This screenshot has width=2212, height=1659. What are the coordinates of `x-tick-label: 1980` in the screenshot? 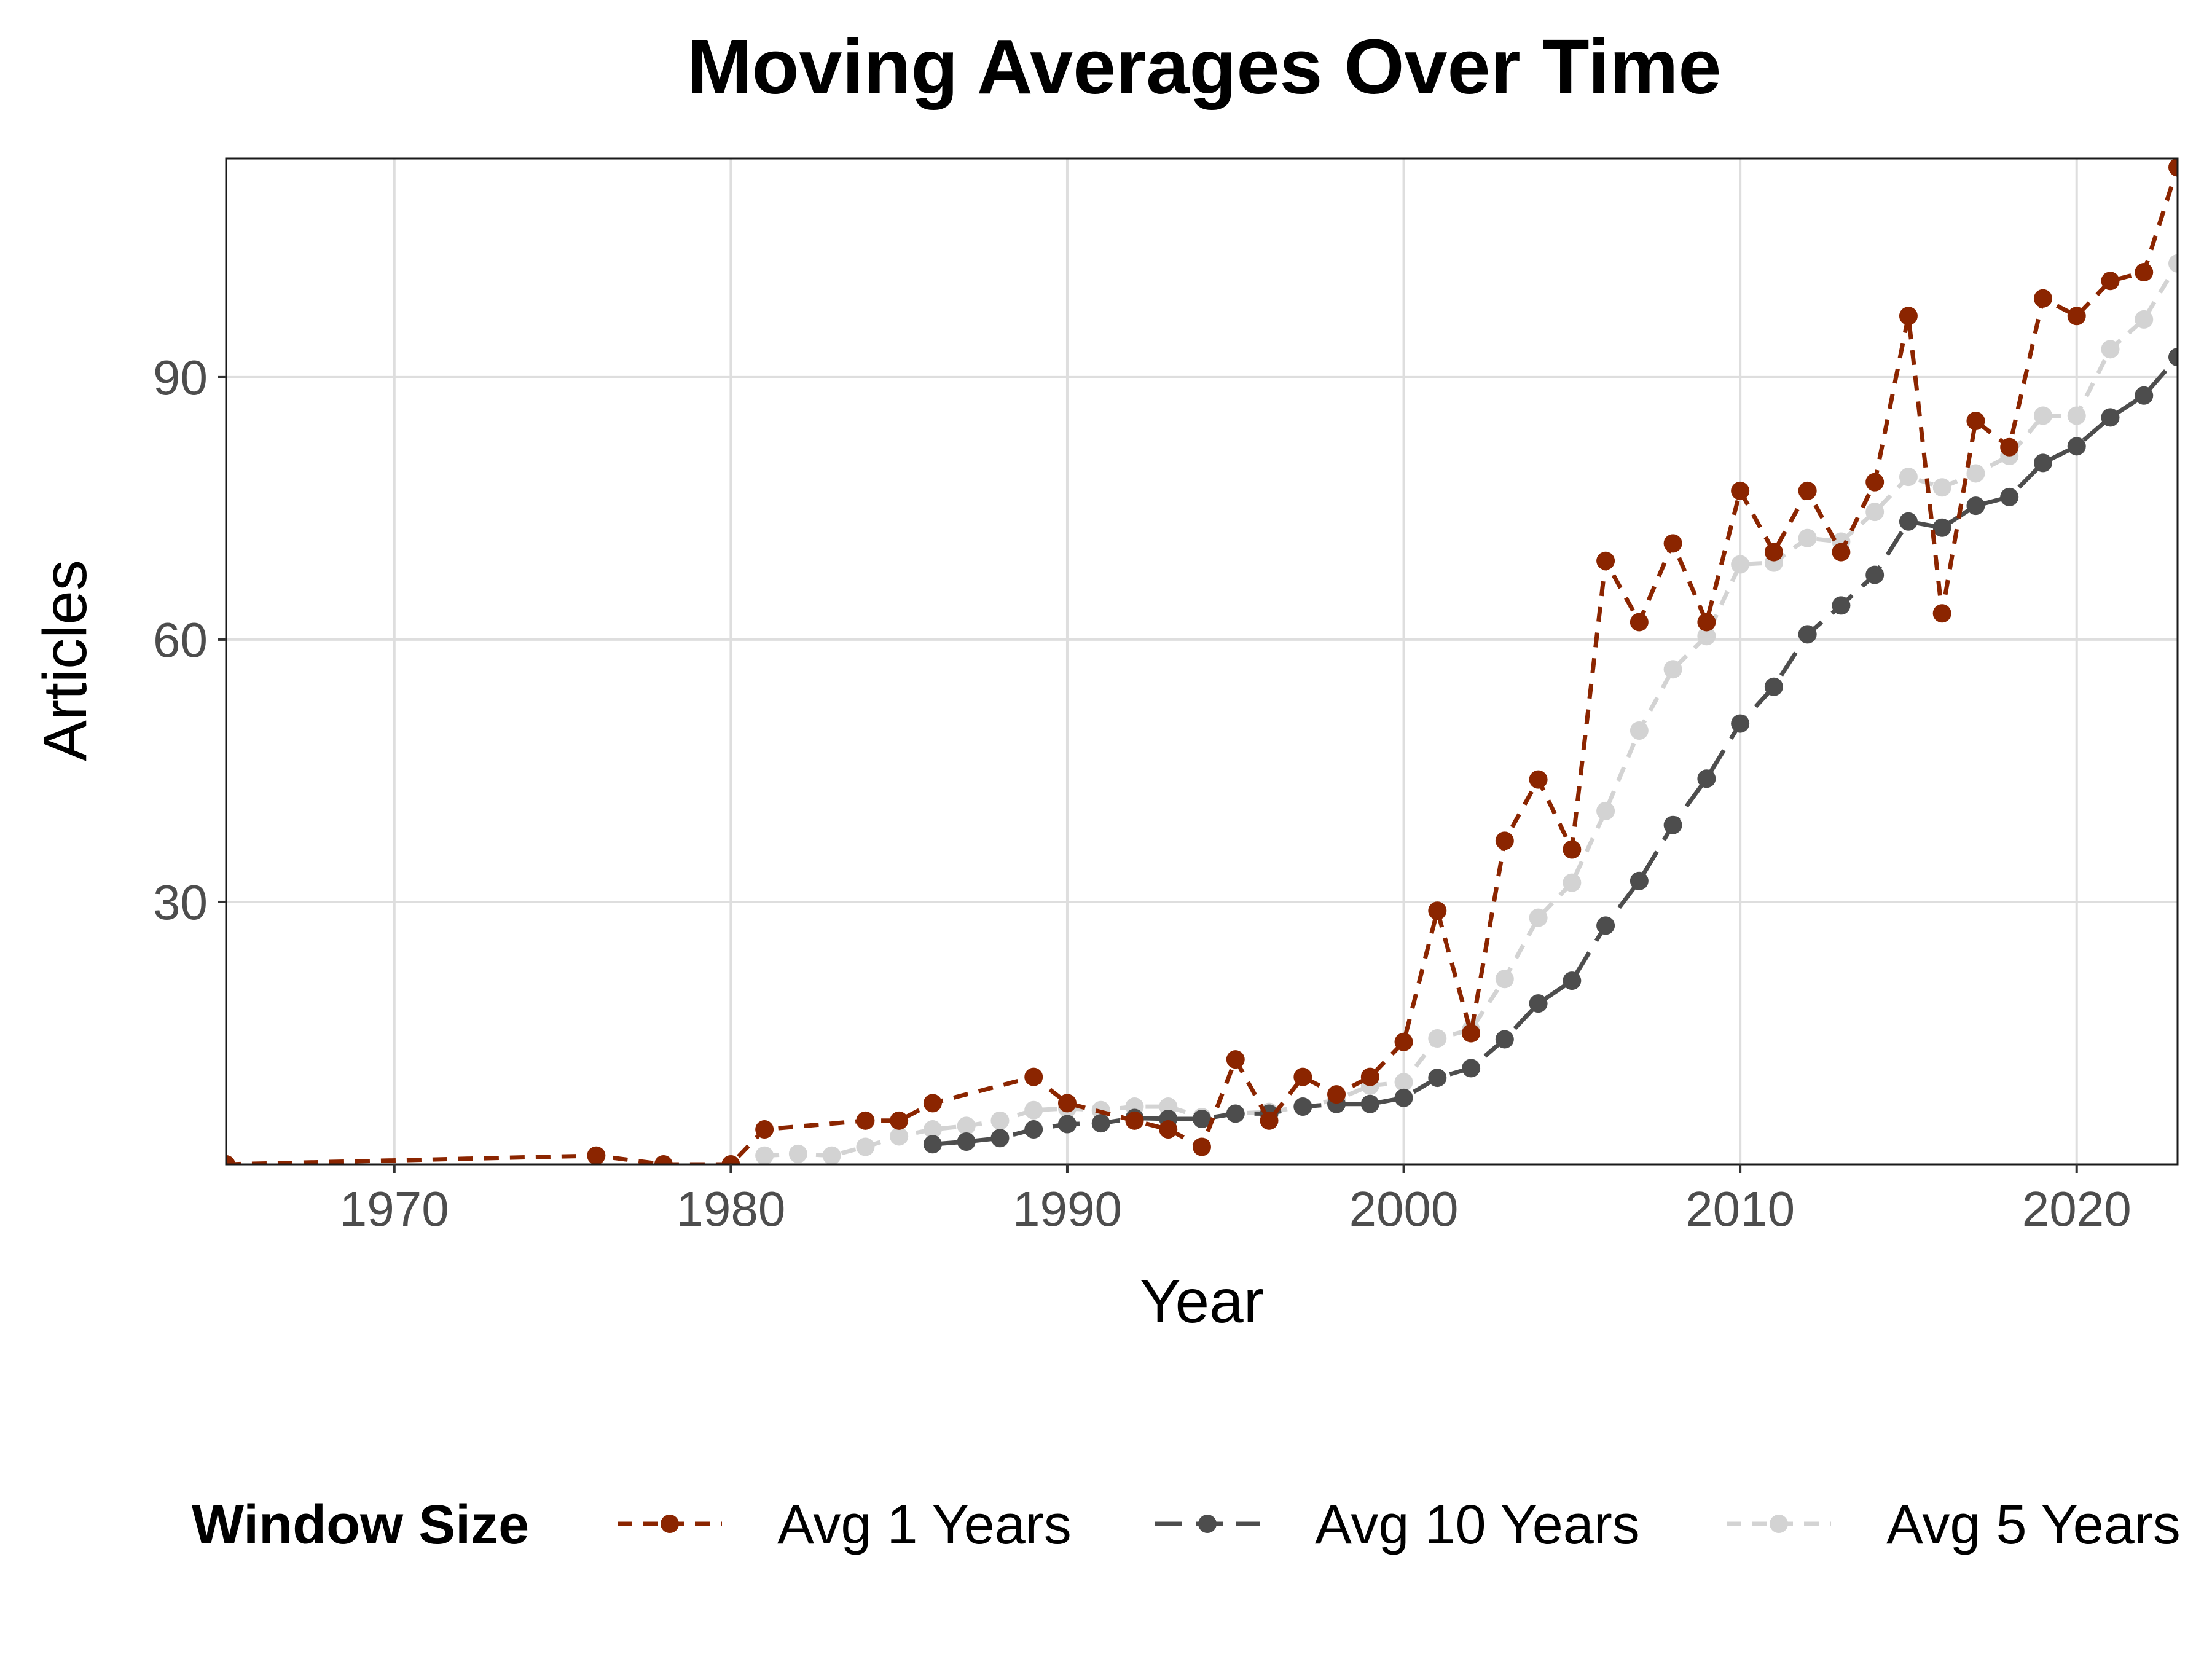 It's located at (730, 1209).